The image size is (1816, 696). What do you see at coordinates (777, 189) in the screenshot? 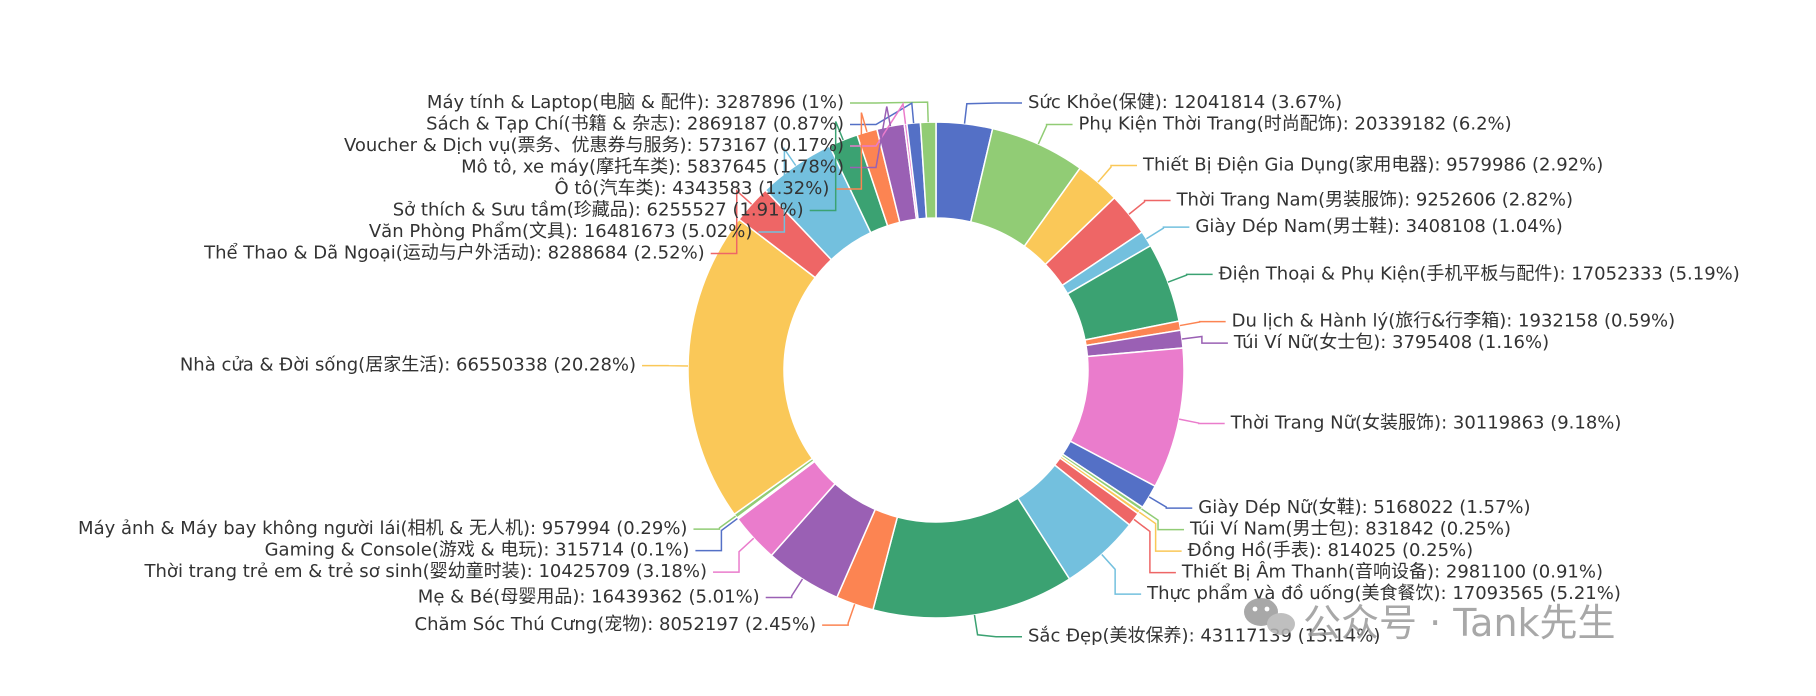
I see `leader-line-van-phong-pham` at bounding box center [777, 189].